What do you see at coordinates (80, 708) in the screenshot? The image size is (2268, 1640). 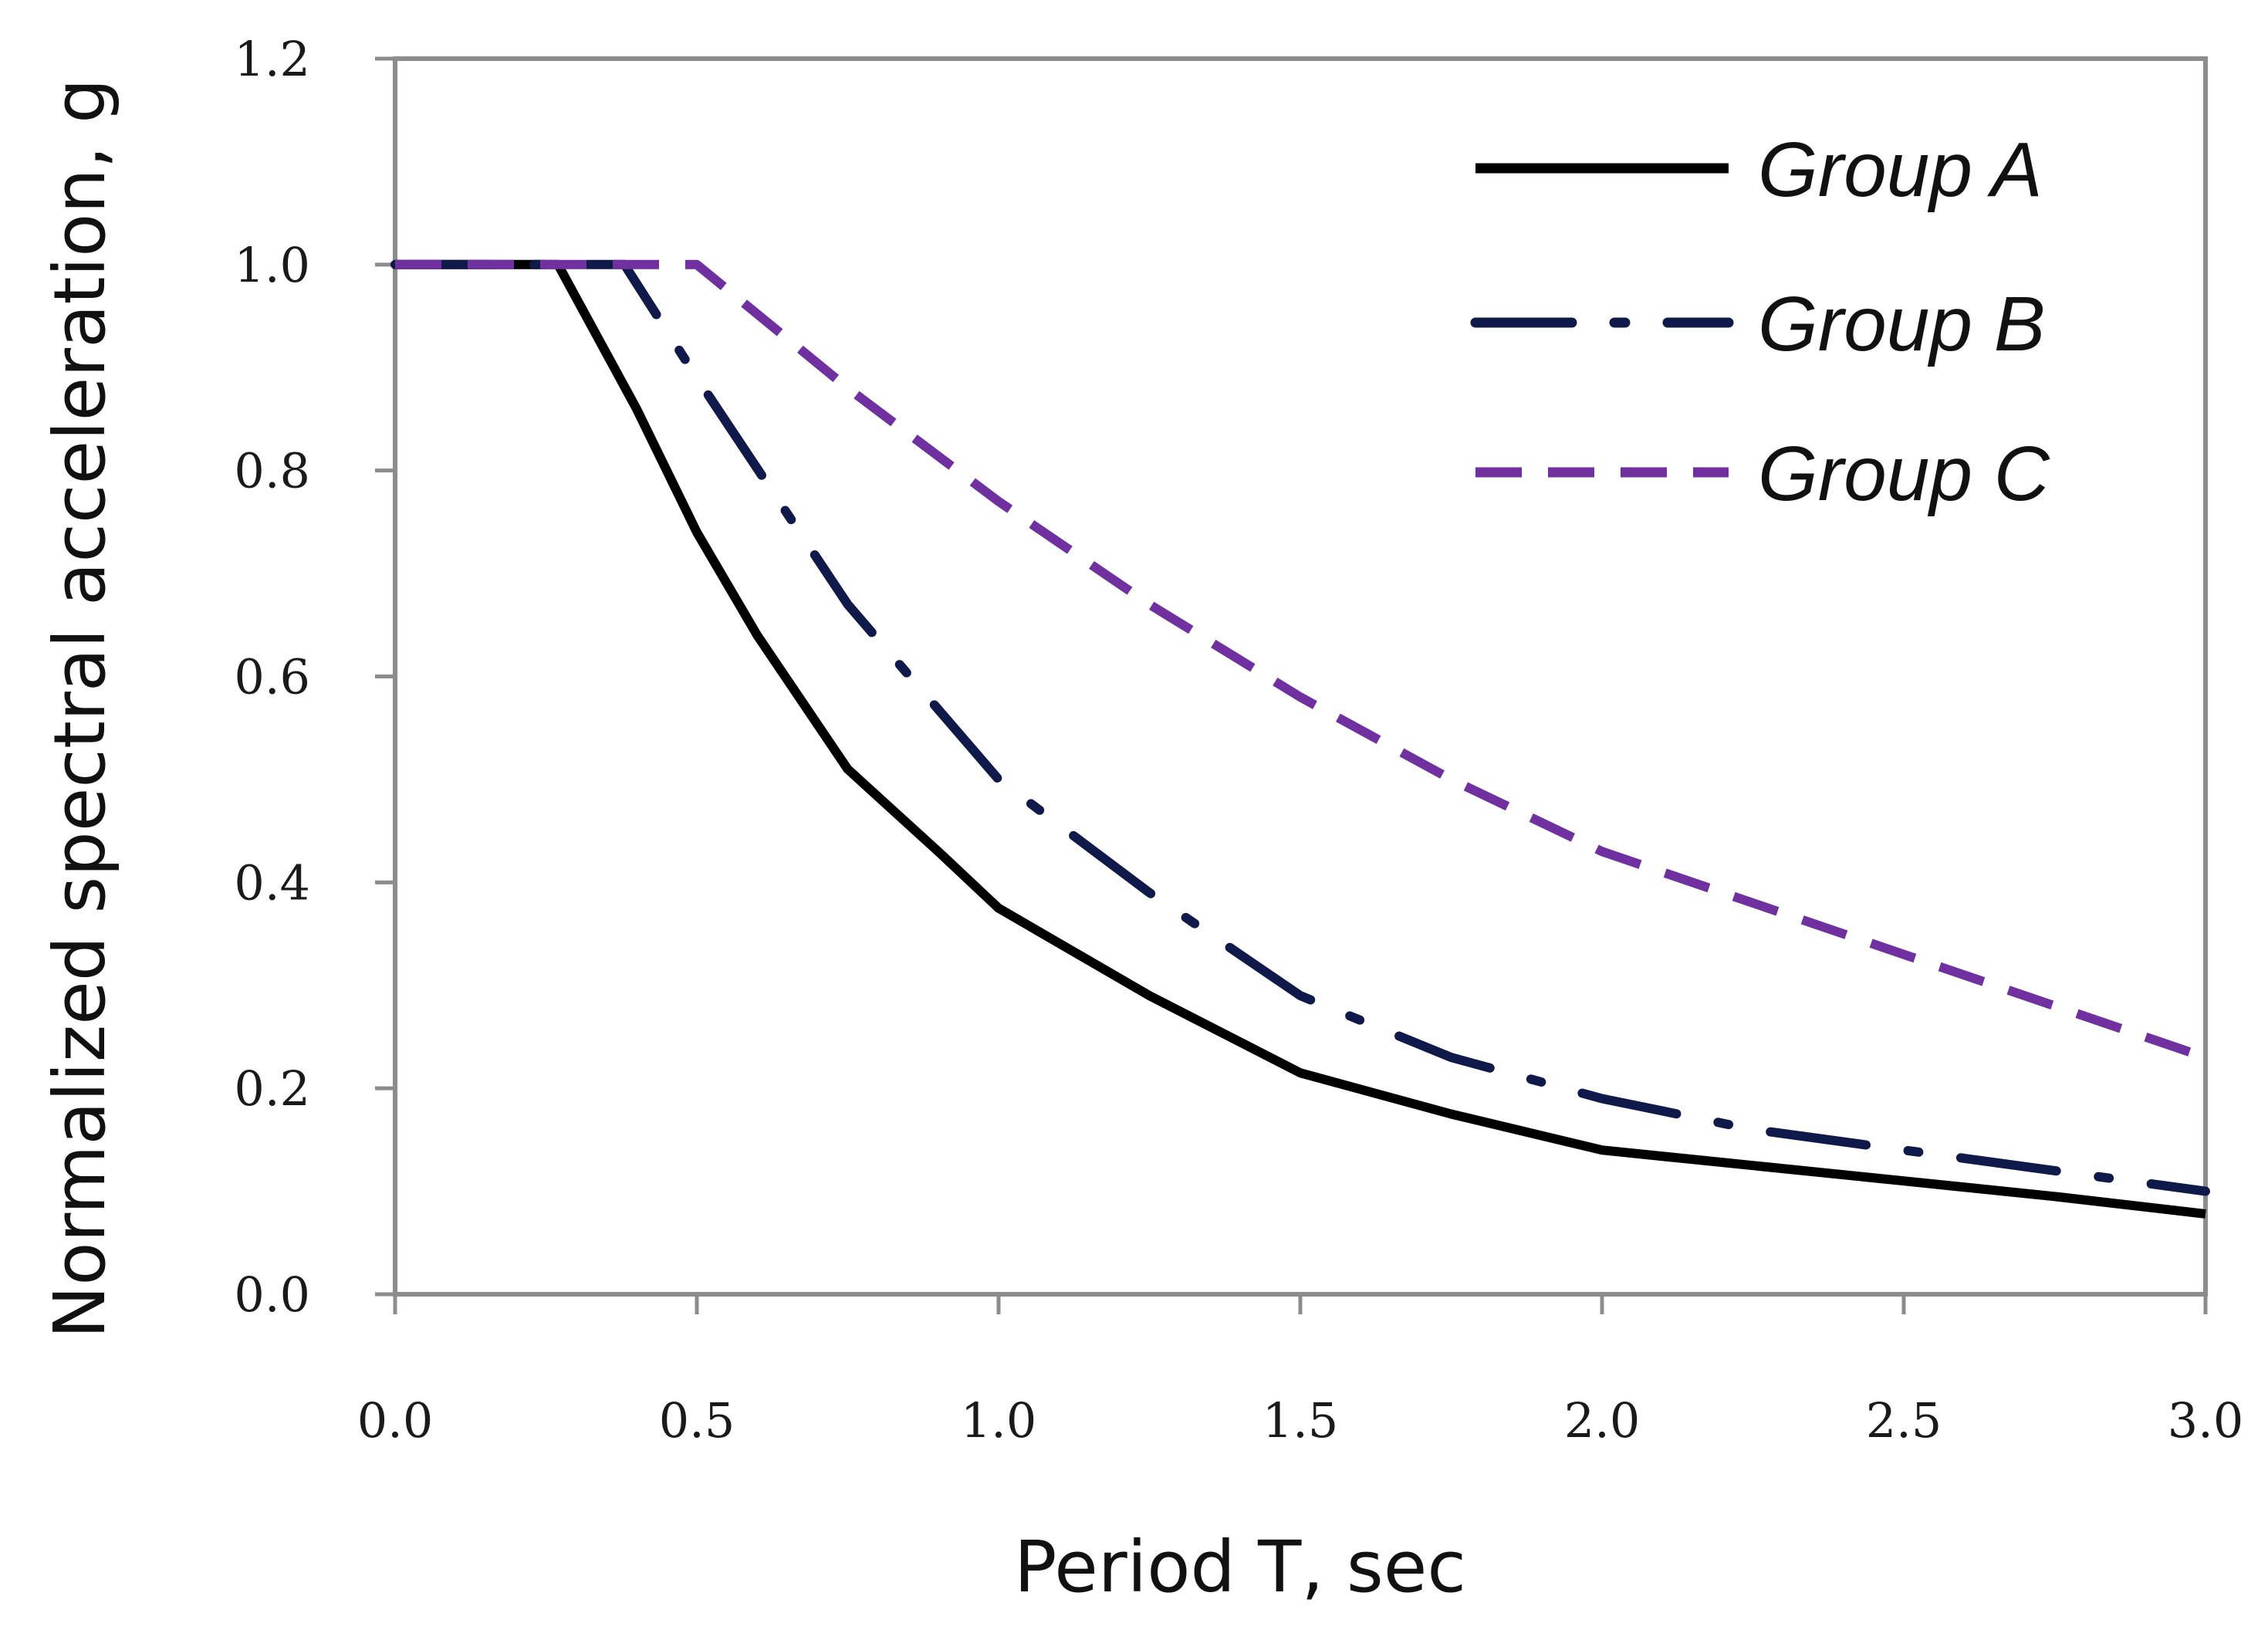 I see `y-axis-title: Normalized spectral acceleration, g` at bounding box center [80, 708].